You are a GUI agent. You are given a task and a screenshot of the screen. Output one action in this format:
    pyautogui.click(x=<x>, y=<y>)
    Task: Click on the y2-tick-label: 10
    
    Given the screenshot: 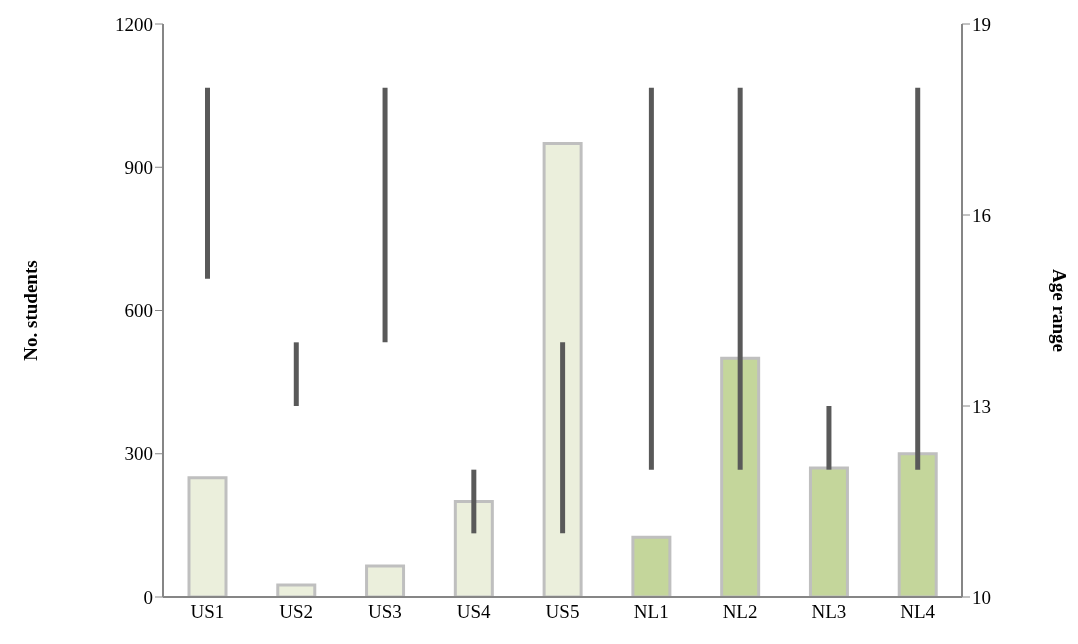 What is the action you would take?
    pyautogui.click(x=981, y=597)
    